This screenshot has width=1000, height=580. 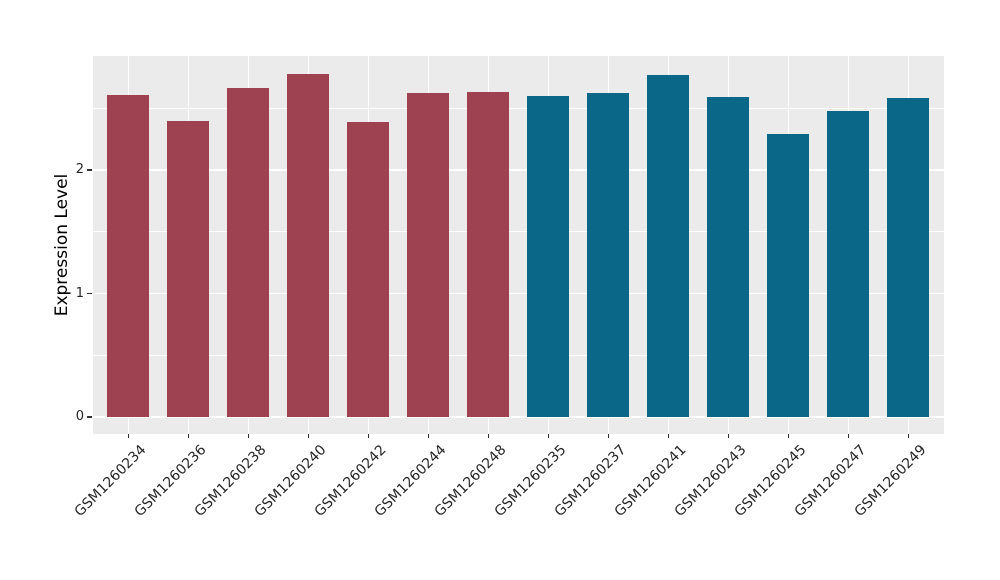 I want to click on bar-GSM1260237, so click(x=608, y=255).